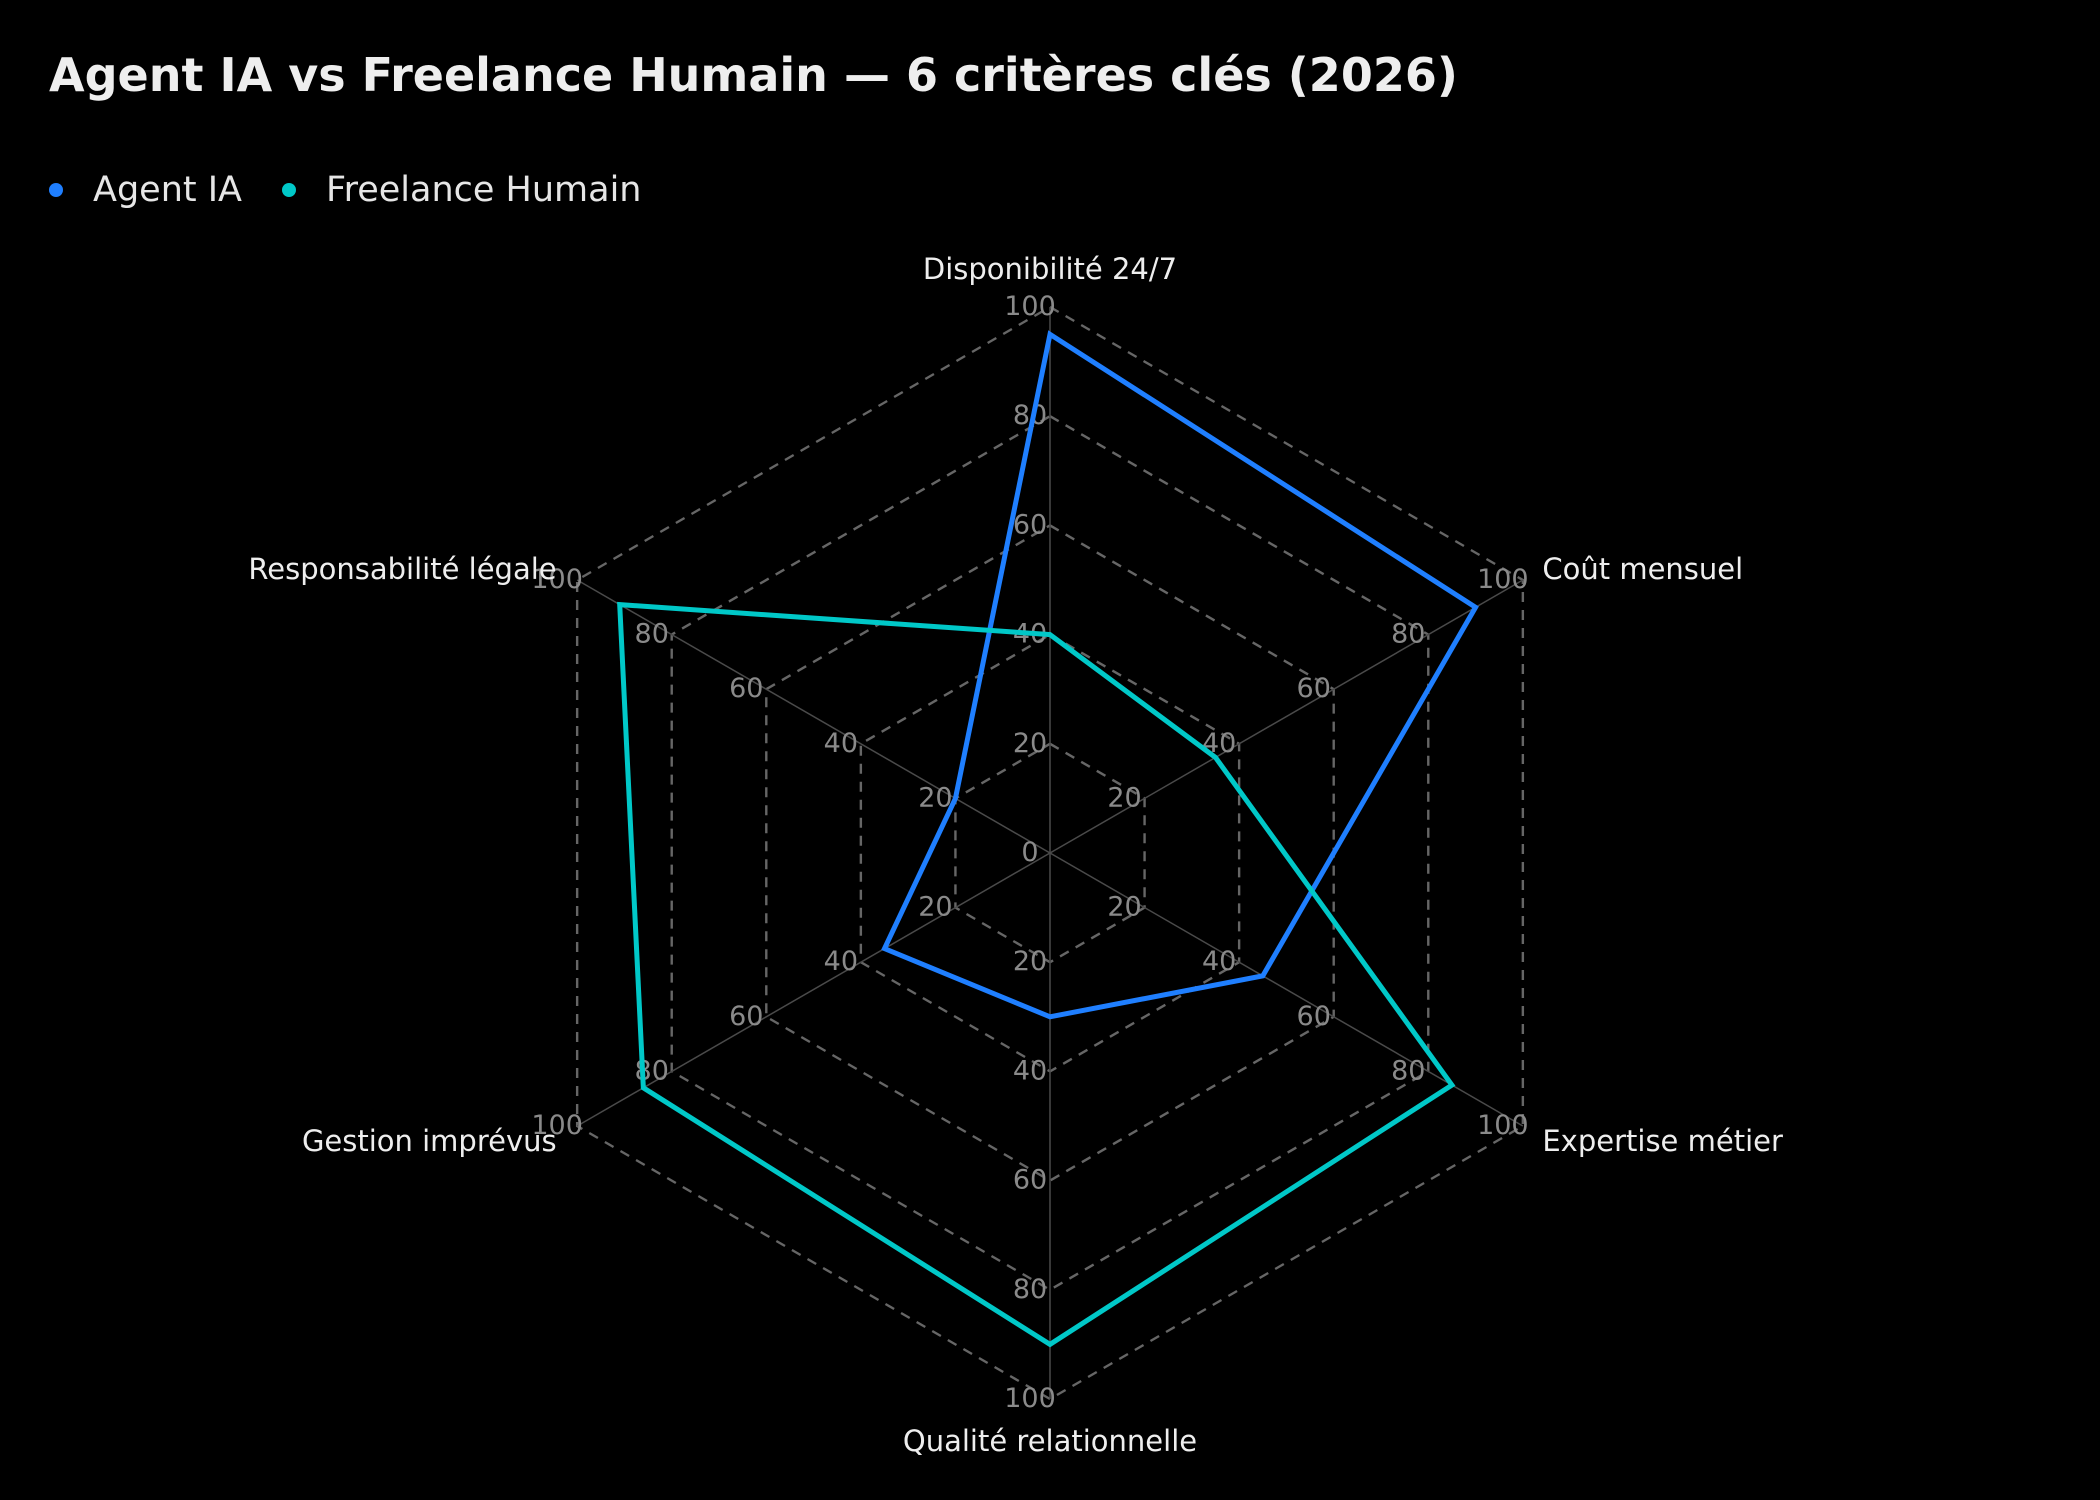 The height and width of the screenshot is (1500, 2100). I want to click on legend: Agent IA Freelance Humain, so click(365, 190).